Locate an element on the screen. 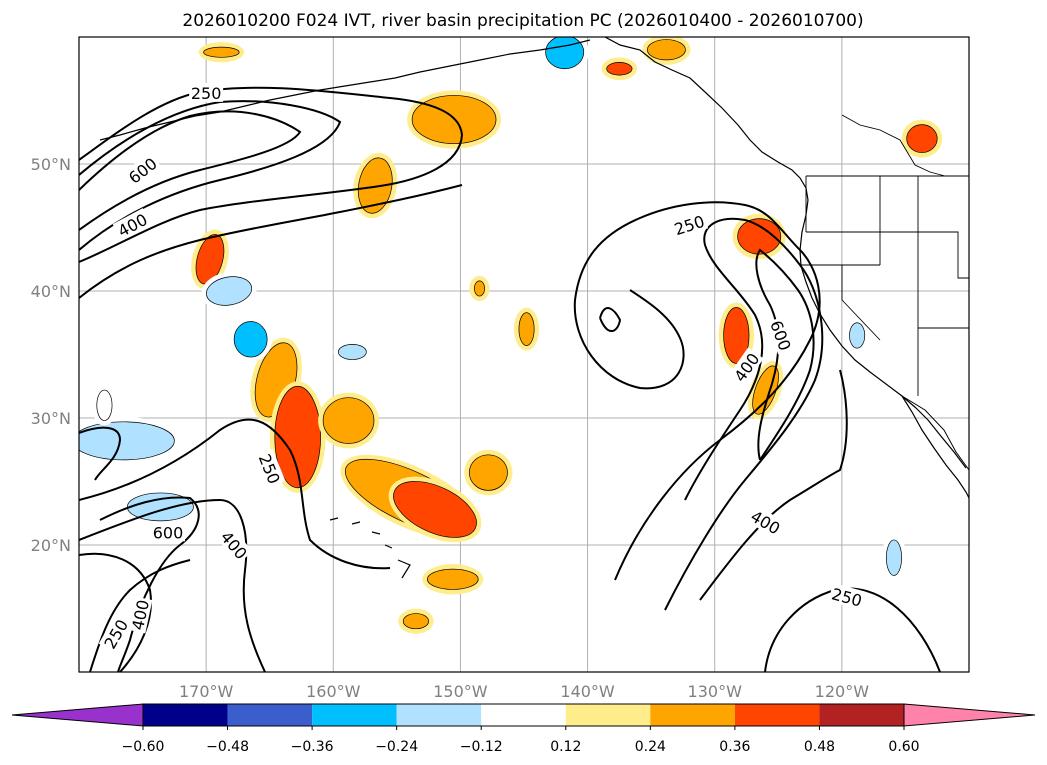  colorbar-tick-label: 0.60 is located at coordinates (903, 747).